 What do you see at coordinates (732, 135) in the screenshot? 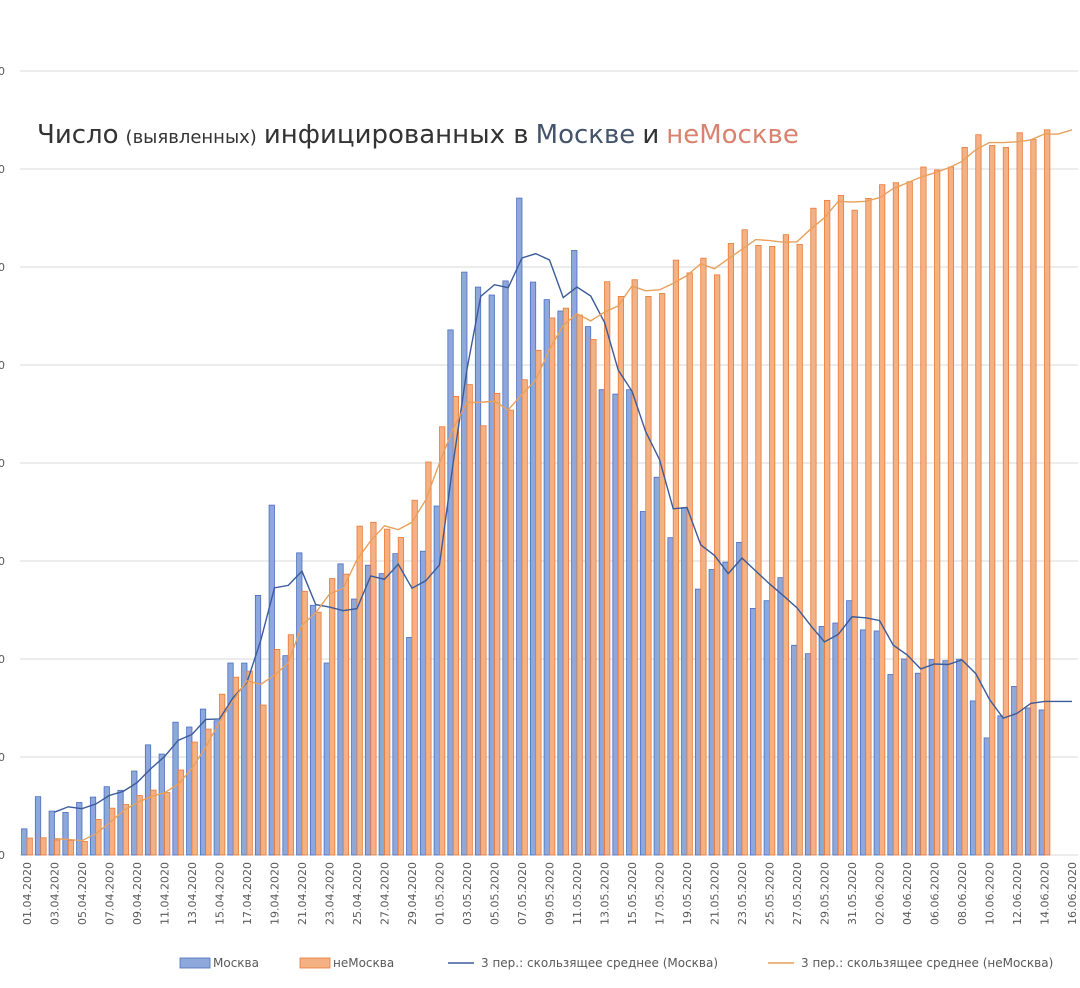
I see `title-part: неМоскве` at bounding box center [732, 135].